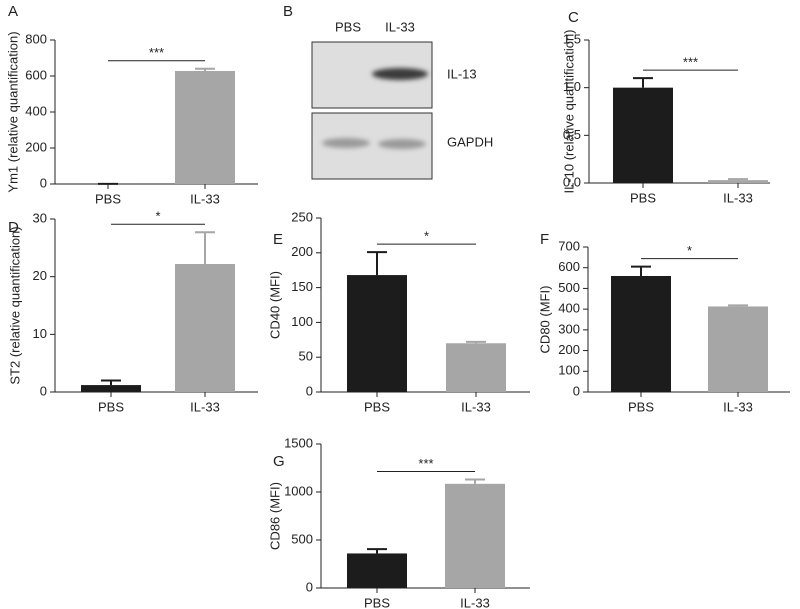 This screenshot has width=800, height=609. What do you see at coordinates (388, 91) in the screenshot?
I see `gel-panel: B PBS IL-33 IL-13 GAPDH` at bounding box center [388, 91].